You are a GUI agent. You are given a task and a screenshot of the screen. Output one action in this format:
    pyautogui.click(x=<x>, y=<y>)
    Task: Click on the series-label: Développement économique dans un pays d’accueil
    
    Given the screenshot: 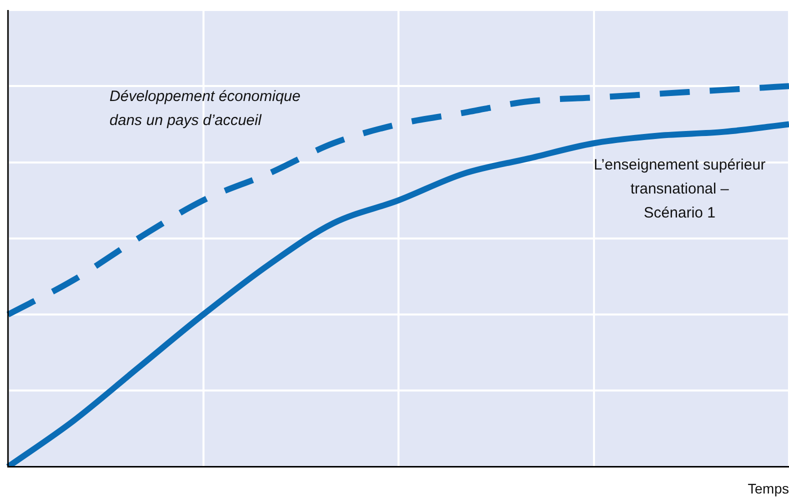 What is the action you would take?
    pyautogui.click(x=205, y=108)
    